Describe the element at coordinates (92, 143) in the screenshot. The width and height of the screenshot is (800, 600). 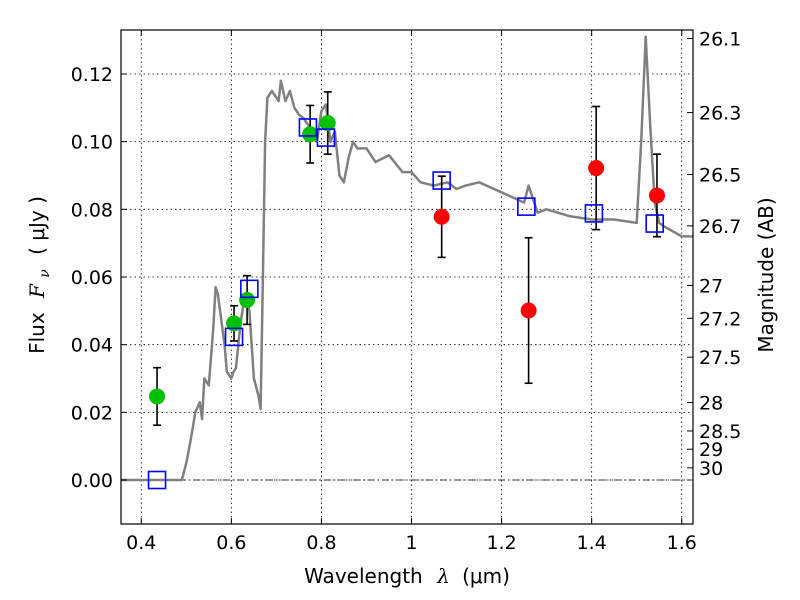
I see `y-tick-label: 0.10` at that location.